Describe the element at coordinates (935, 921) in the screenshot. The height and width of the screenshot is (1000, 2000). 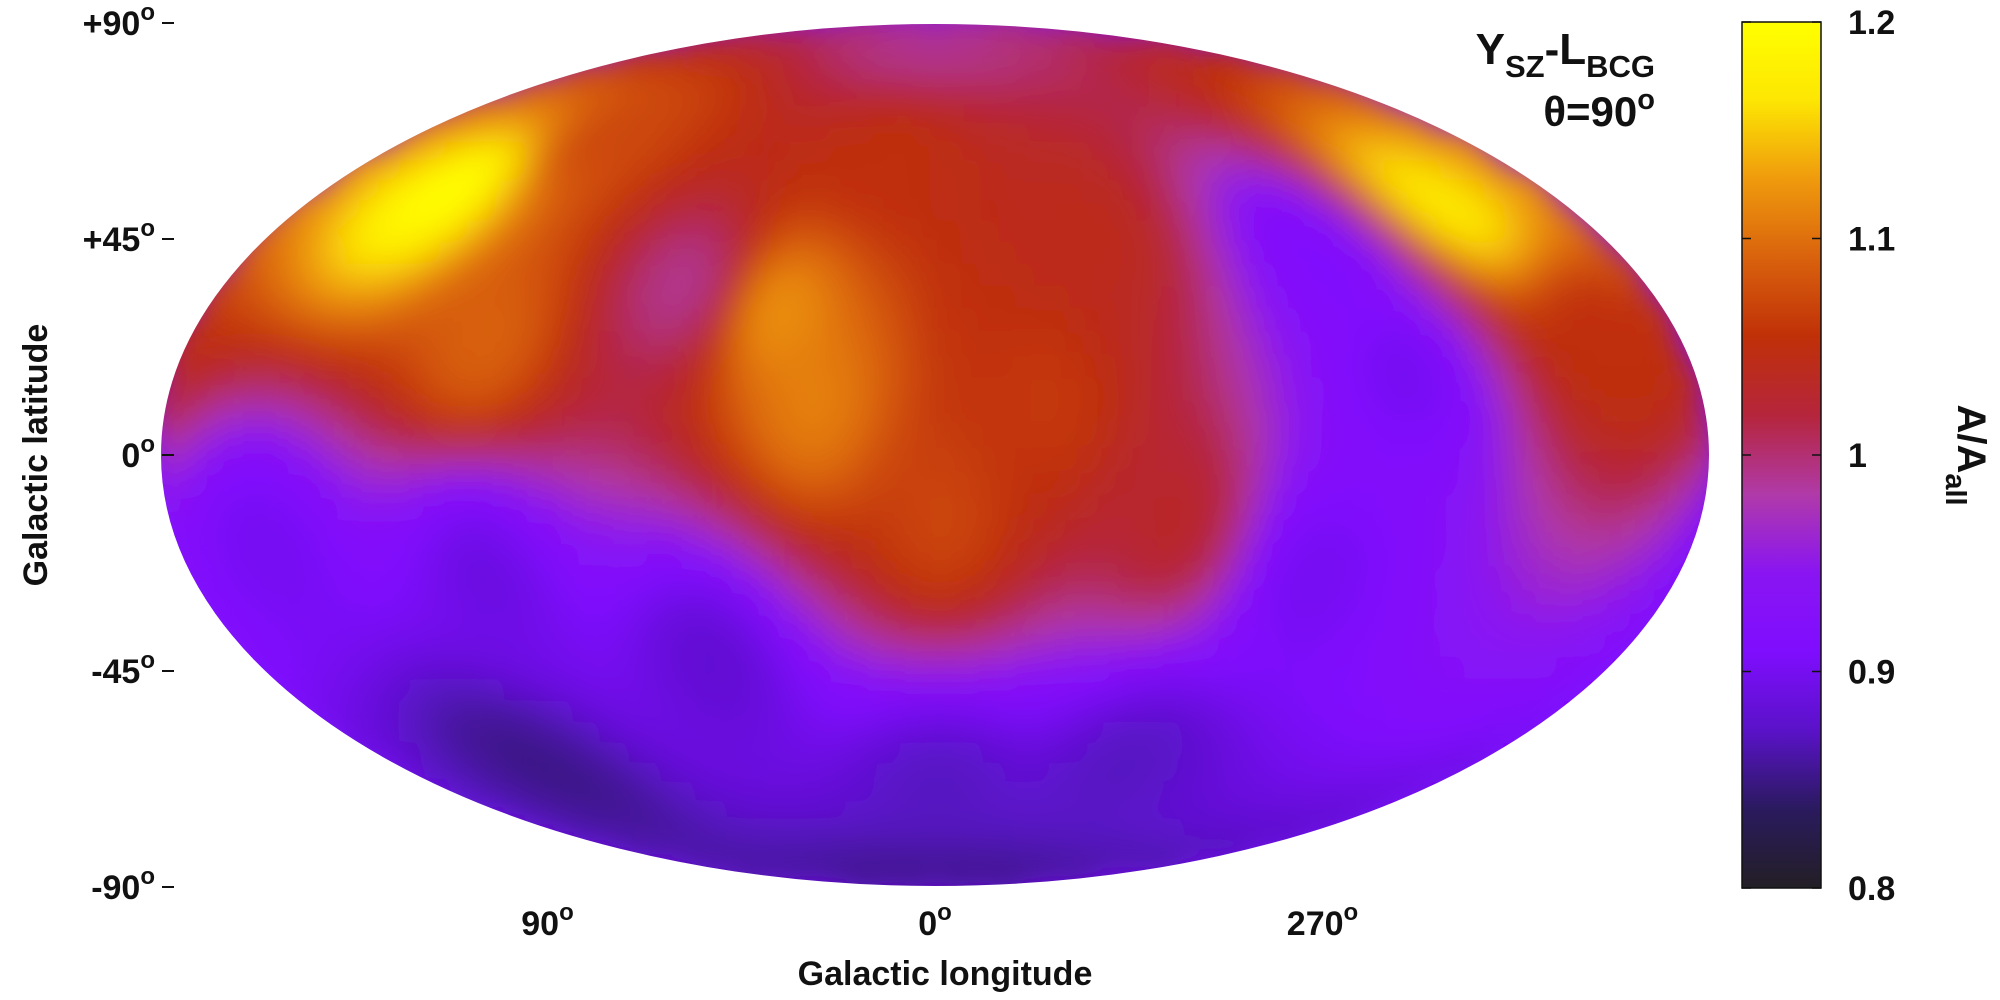
I see `lon-tick-label: 0o` at that location.